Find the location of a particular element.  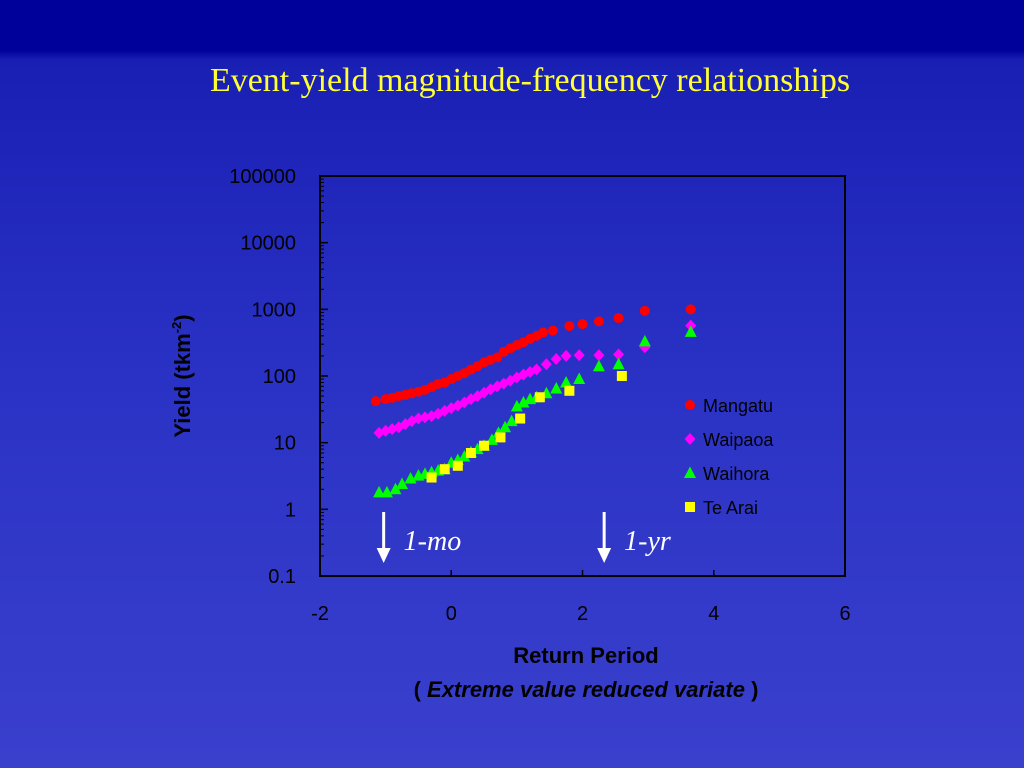

x-axis-label: Return Period is located at coordinates (585, 655).